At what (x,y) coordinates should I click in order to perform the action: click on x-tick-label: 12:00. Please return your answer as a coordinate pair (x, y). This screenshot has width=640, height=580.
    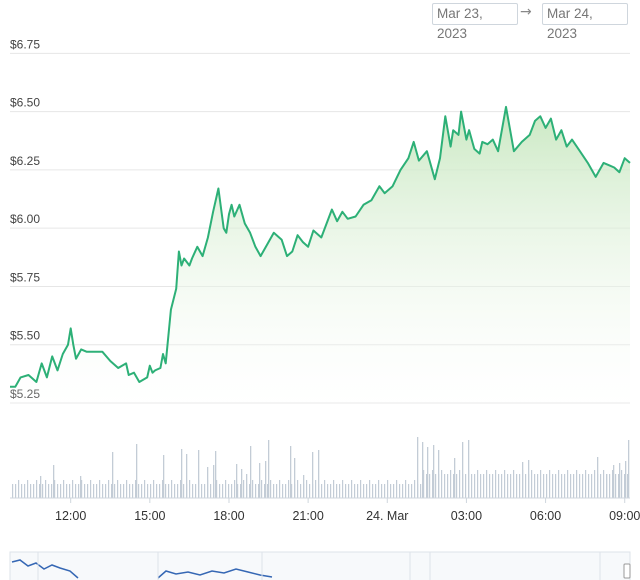
    Looking at the image, I should click on (70, 516).